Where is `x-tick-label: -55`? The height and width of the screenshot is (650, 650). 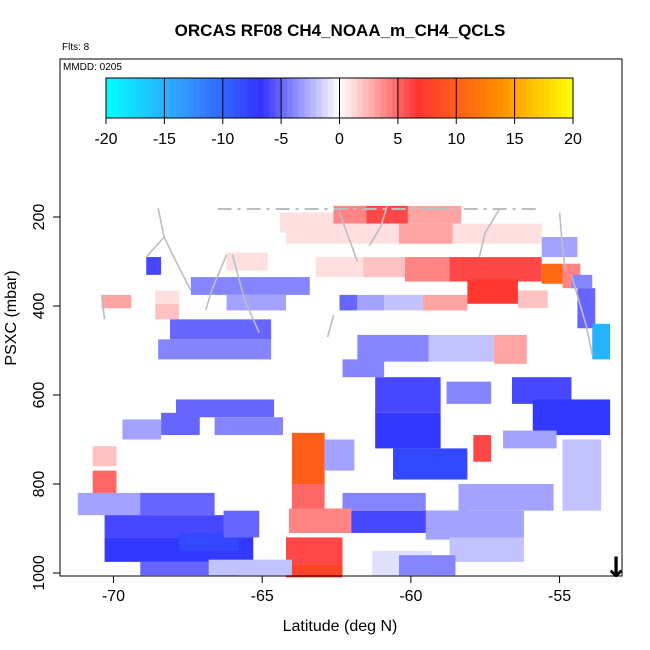
x-tick-label: -55 is located at coordinates (559, 596).